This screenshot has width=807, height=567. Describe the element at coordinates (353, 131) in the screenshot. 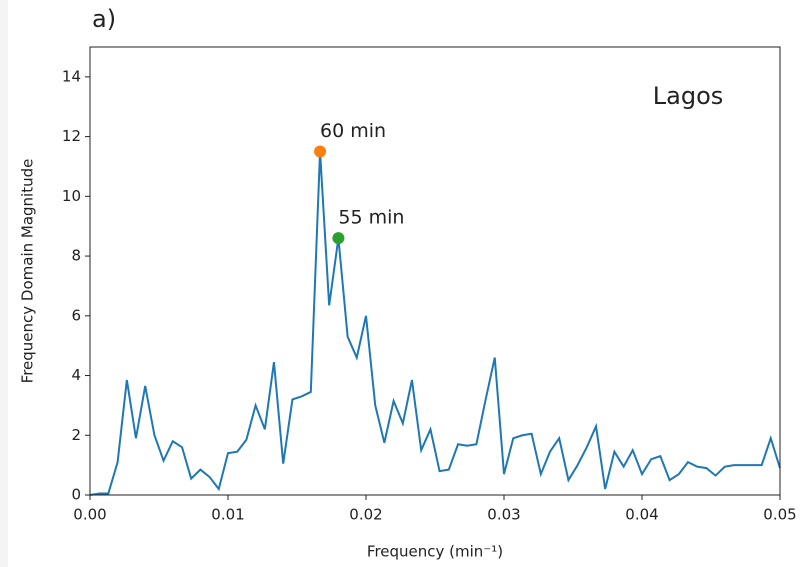

I see `peak-label: 60 min` at that location.